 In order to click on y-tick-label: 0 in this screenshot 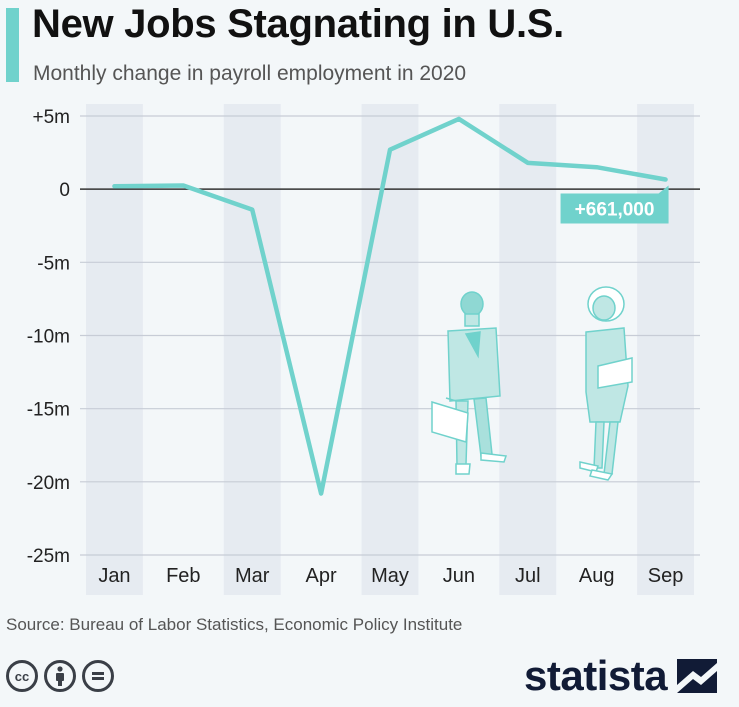, I will do `click(64, 190)`.